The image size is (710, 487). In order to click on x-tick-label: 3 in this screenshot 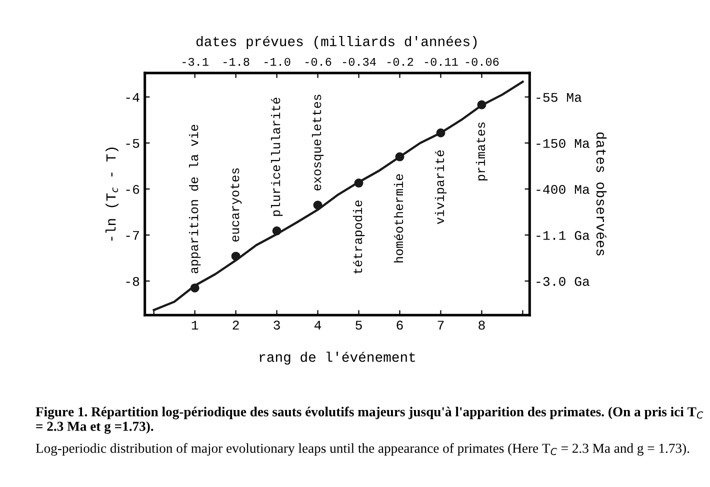, I will do `click(277, 325)`.